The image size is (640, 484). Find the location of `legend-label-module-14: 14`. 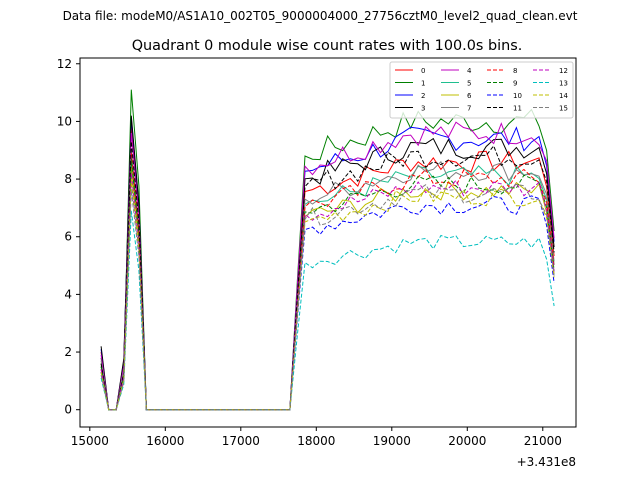

legend-label-module-14: 14 is located at coordinates (563, 96).